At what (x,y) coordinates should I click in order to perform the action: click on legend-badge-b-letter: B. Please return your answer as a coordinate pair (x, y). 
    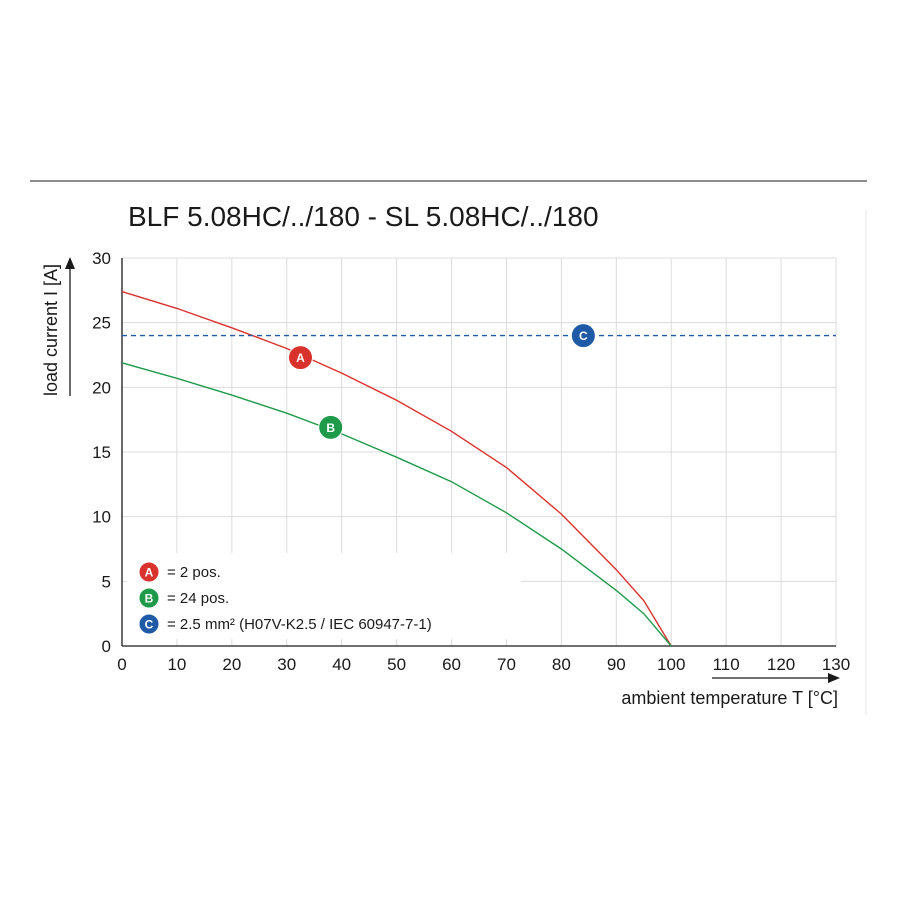
    Looking at the image, I should click on (149, 599).